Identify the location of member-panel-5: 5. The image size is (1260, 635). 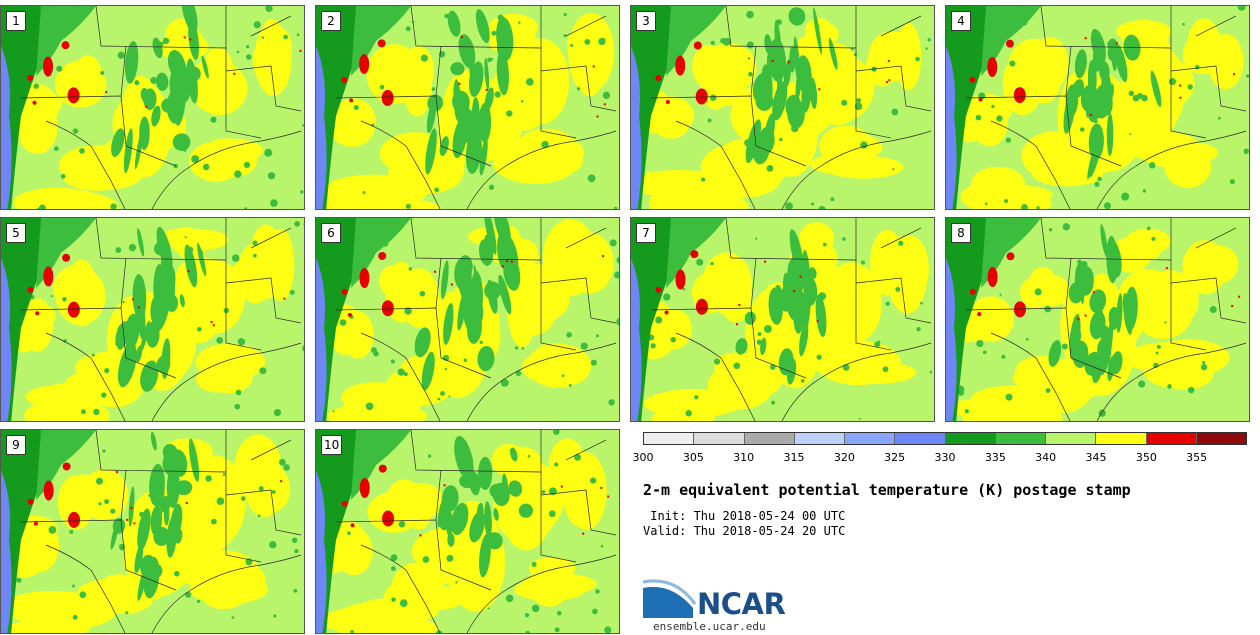
(152, 319).